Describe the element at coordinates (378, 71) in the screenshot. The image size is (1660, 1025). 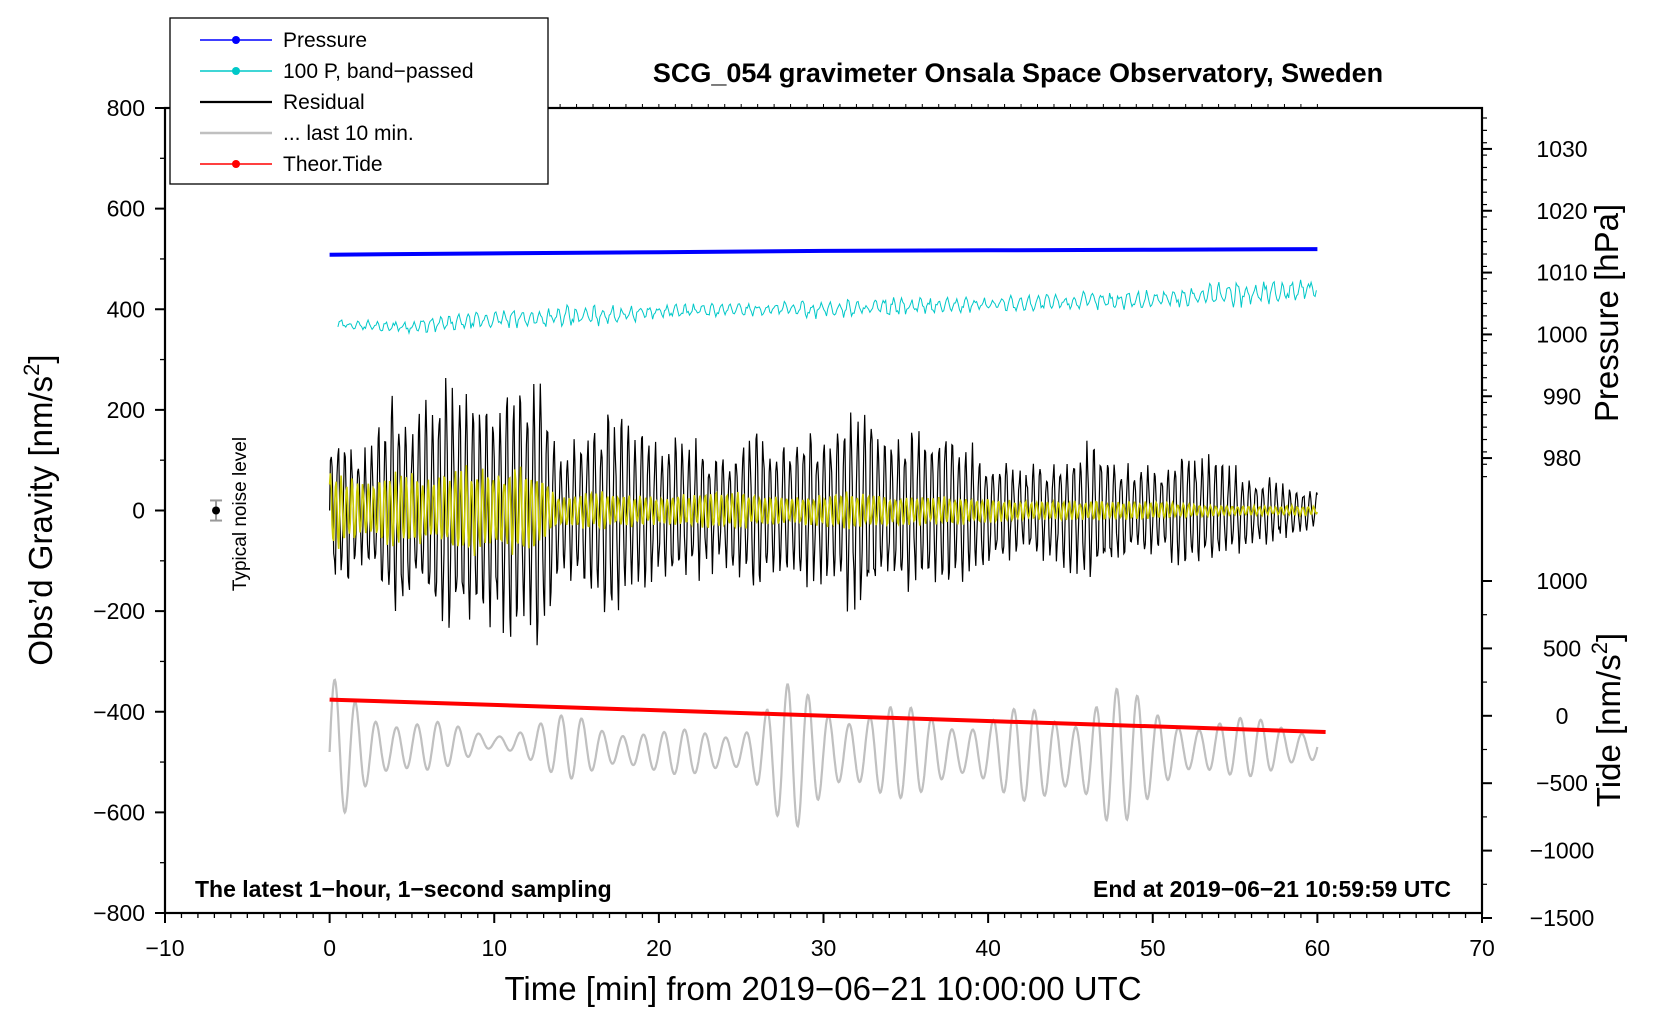
I see `legend-label: 100 P, band−passed` at that location.